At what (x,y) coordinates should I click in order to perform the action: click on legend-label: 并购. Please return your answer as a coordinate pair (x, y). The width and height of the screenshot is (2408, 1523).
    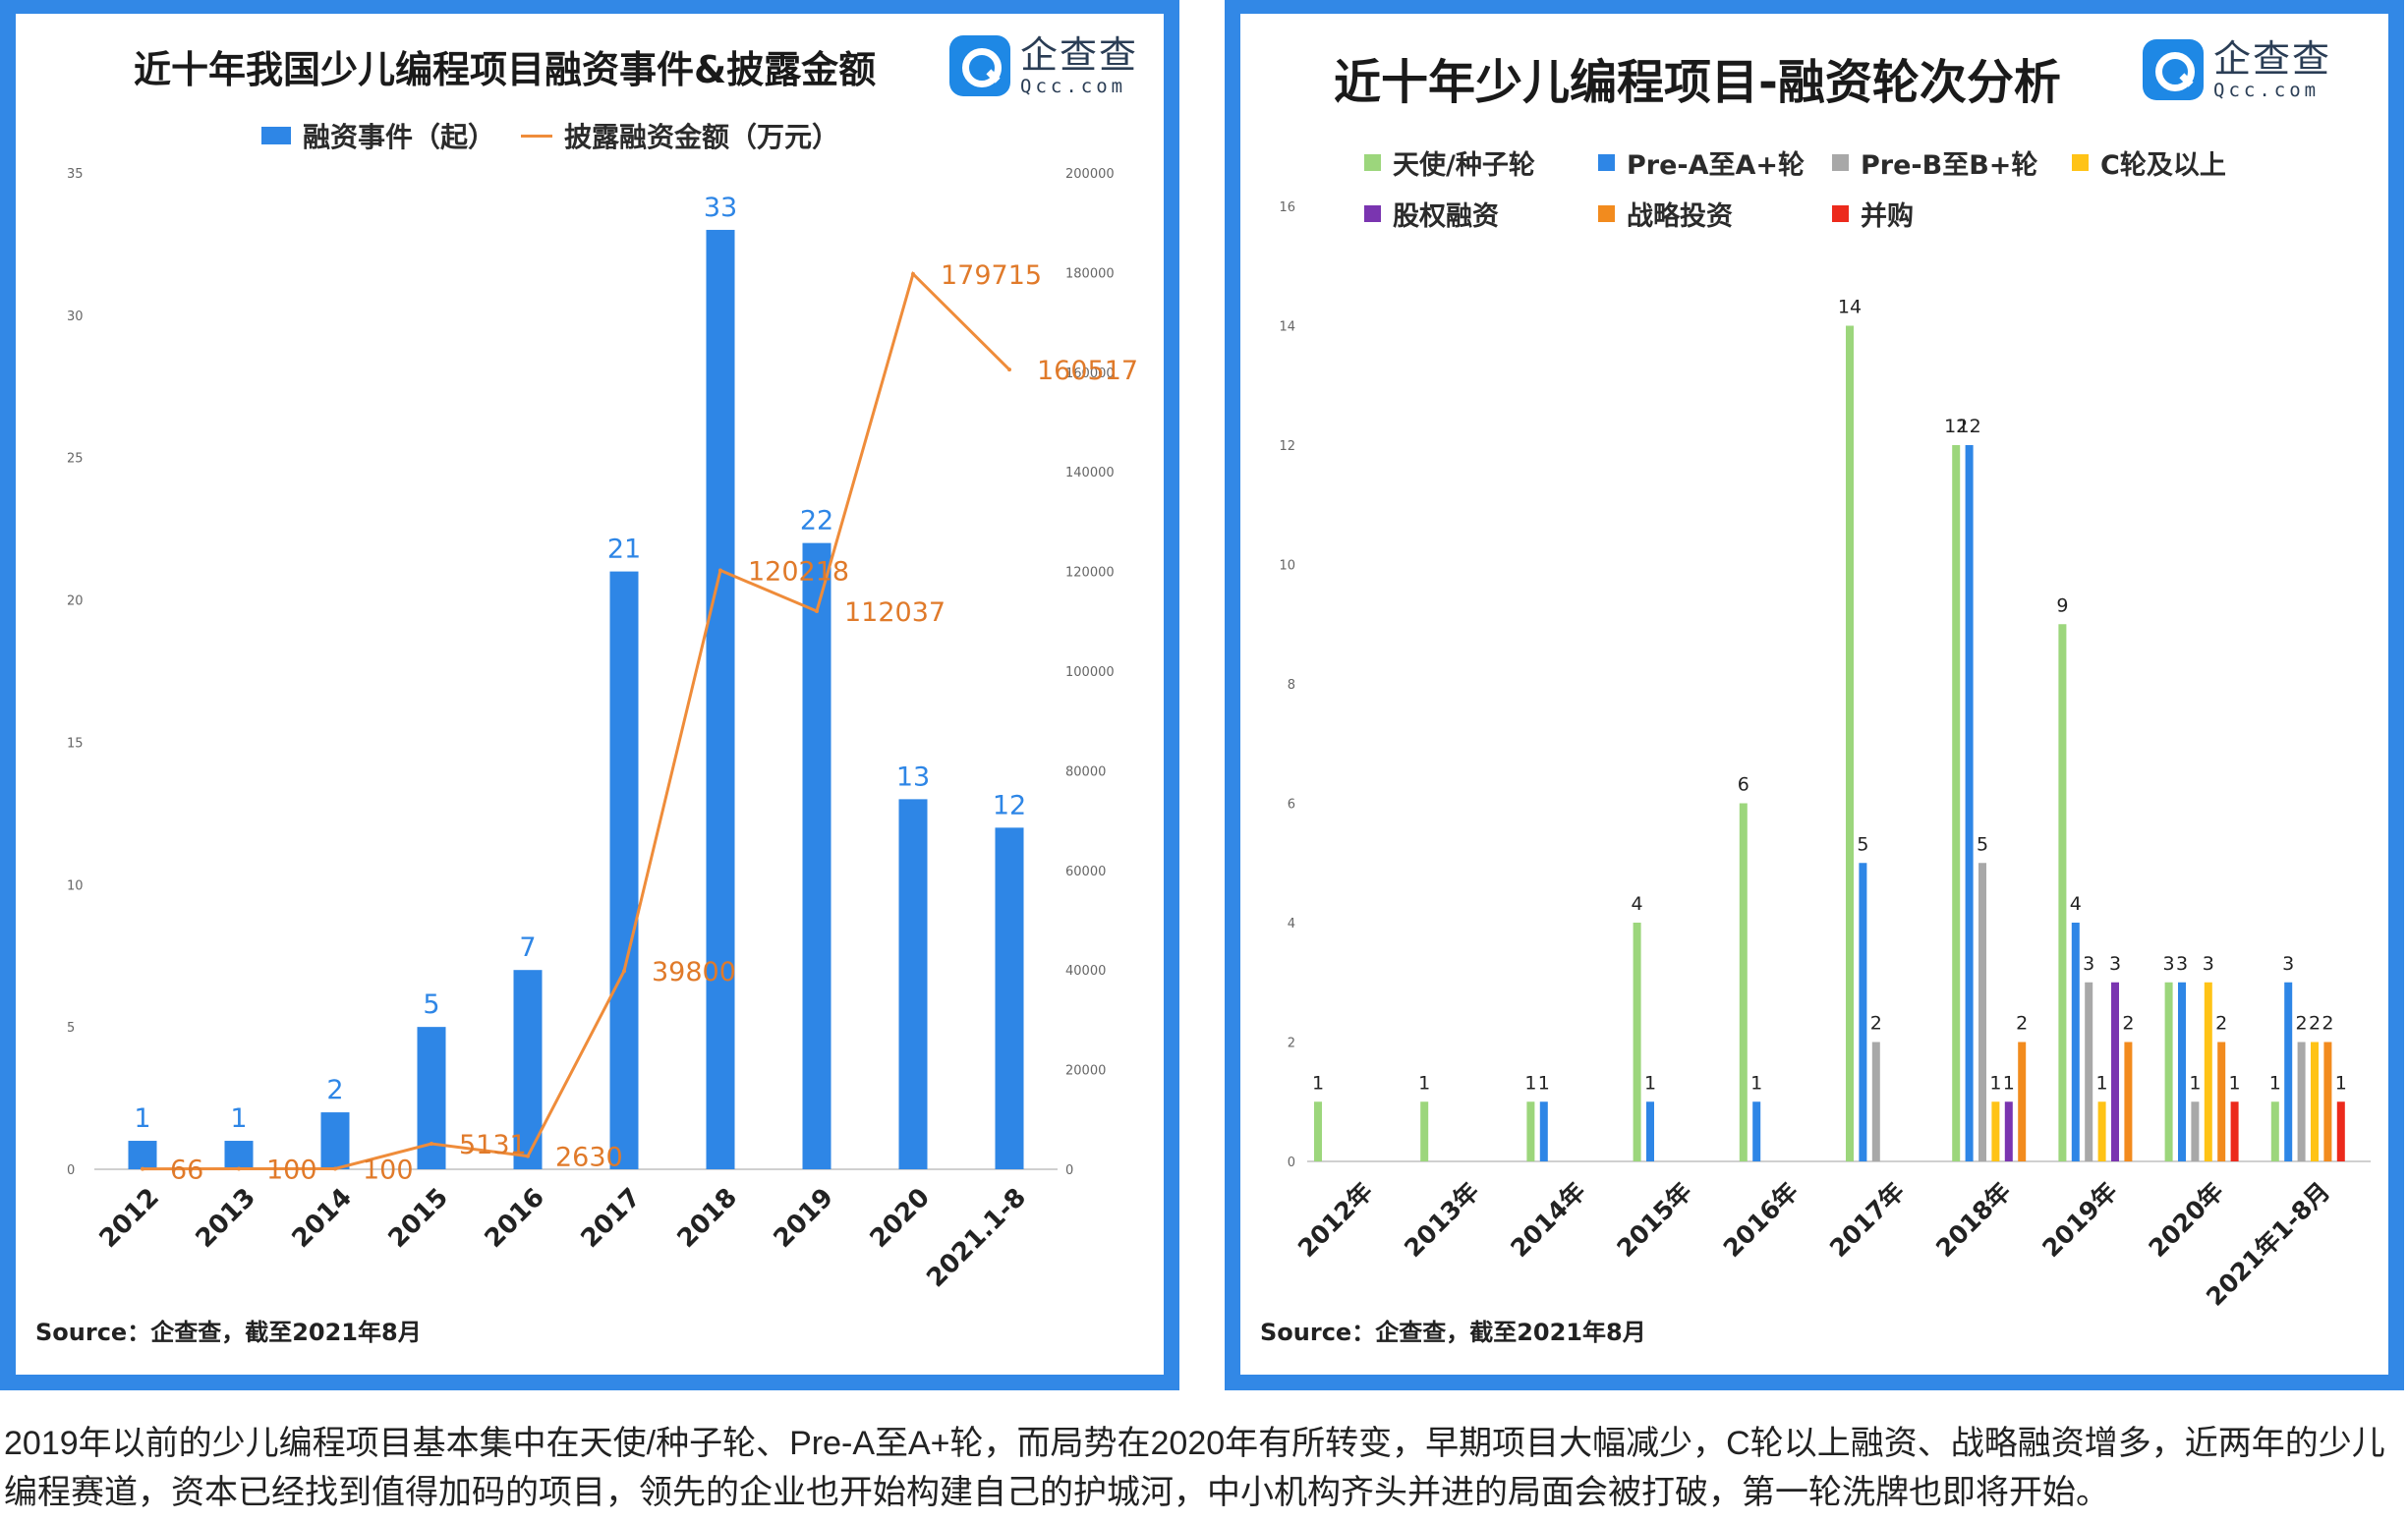
    Looking at the image, I should click on (1887, 216).